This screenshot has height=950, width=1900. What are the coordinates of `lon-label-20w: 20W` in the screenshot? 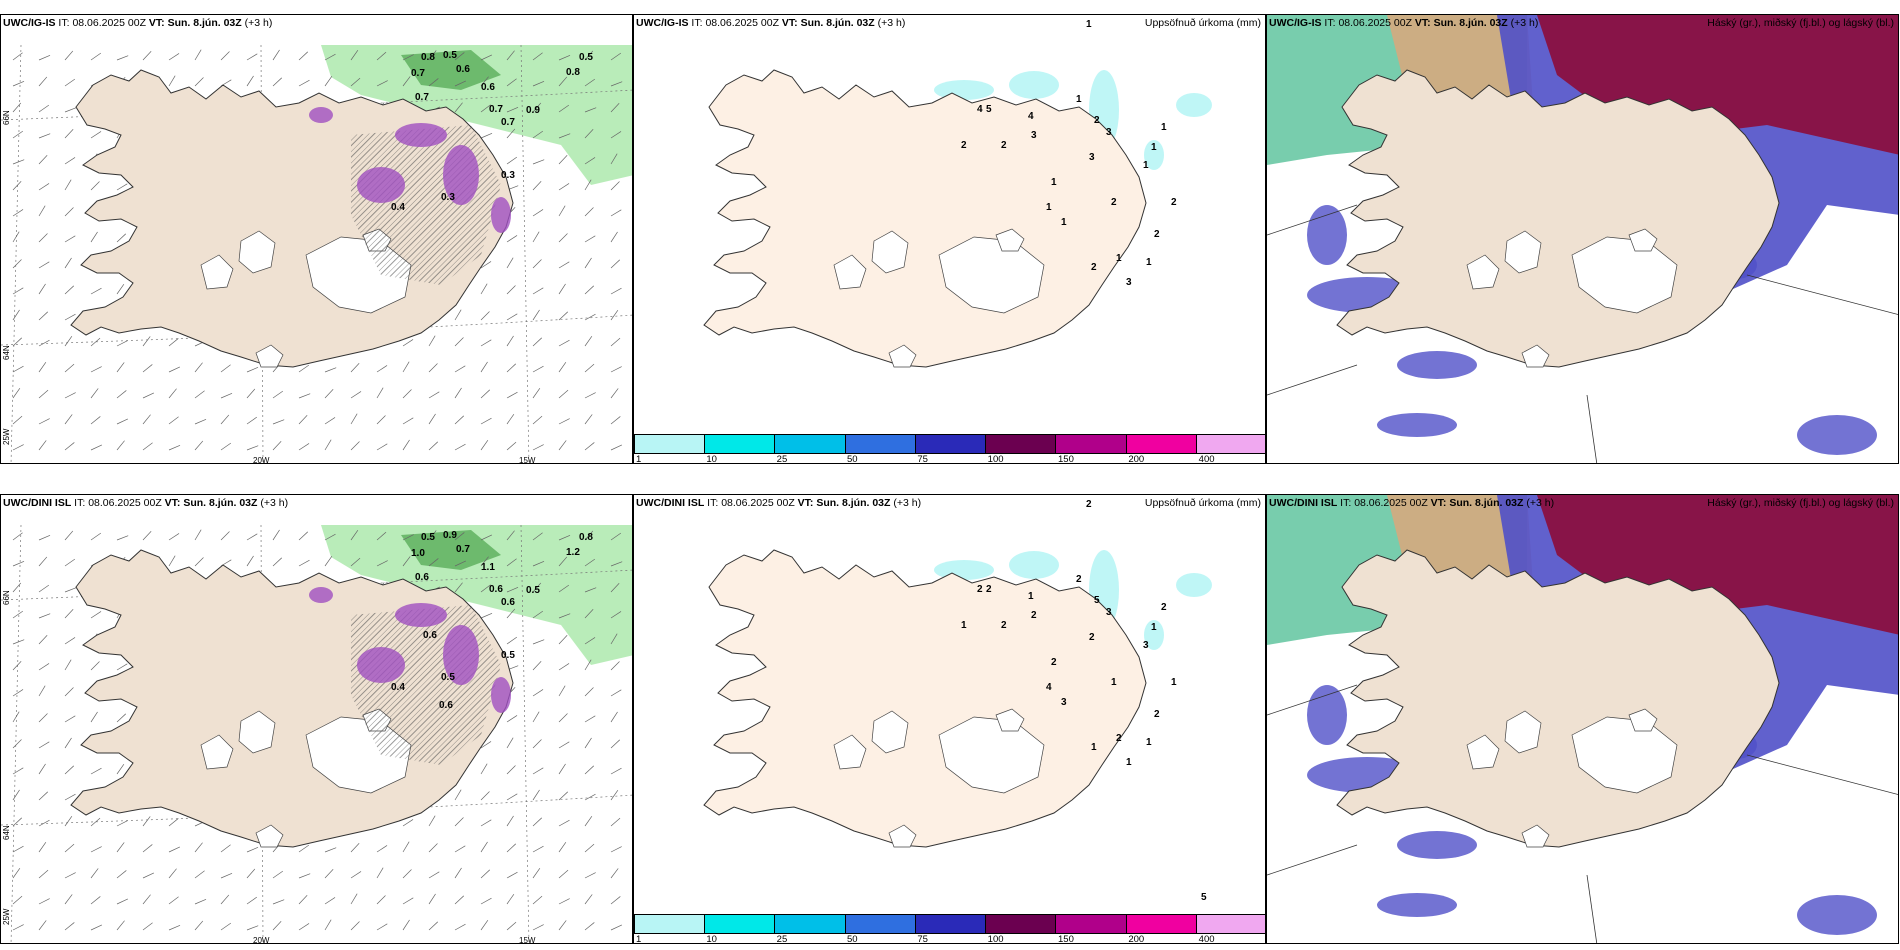 It's located at (261, 460).